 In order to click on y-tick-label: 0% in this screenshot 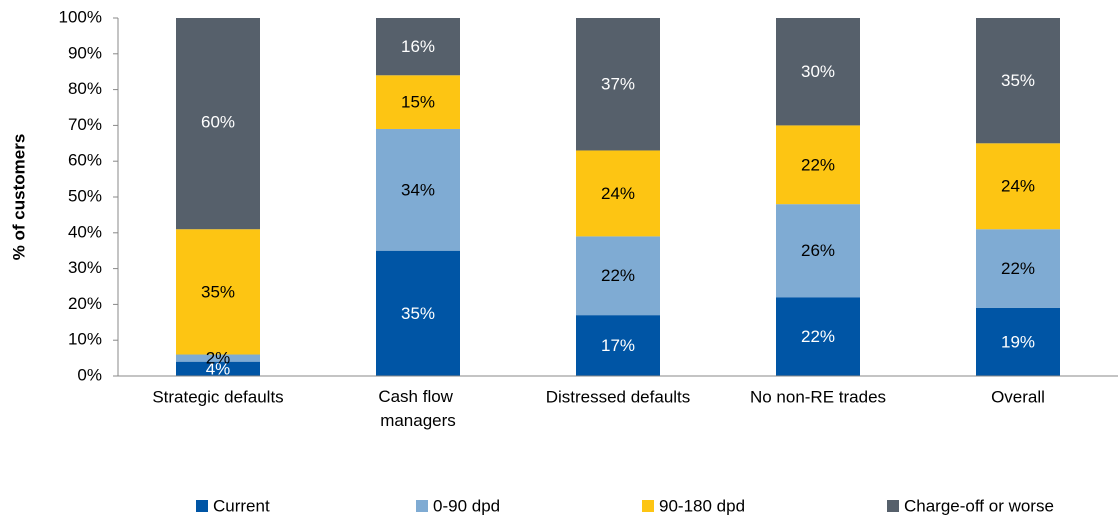, I will do `click(89, 374)`.